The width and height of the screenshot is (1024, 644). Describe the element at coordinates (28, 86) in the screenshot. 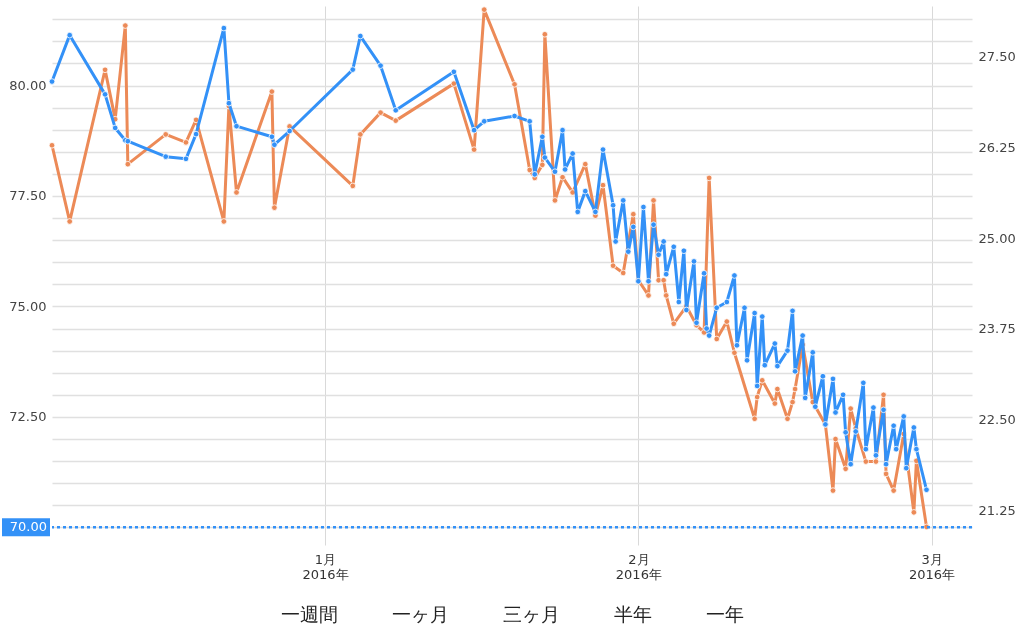

I see `y-tick-label: 80.00` at that location.